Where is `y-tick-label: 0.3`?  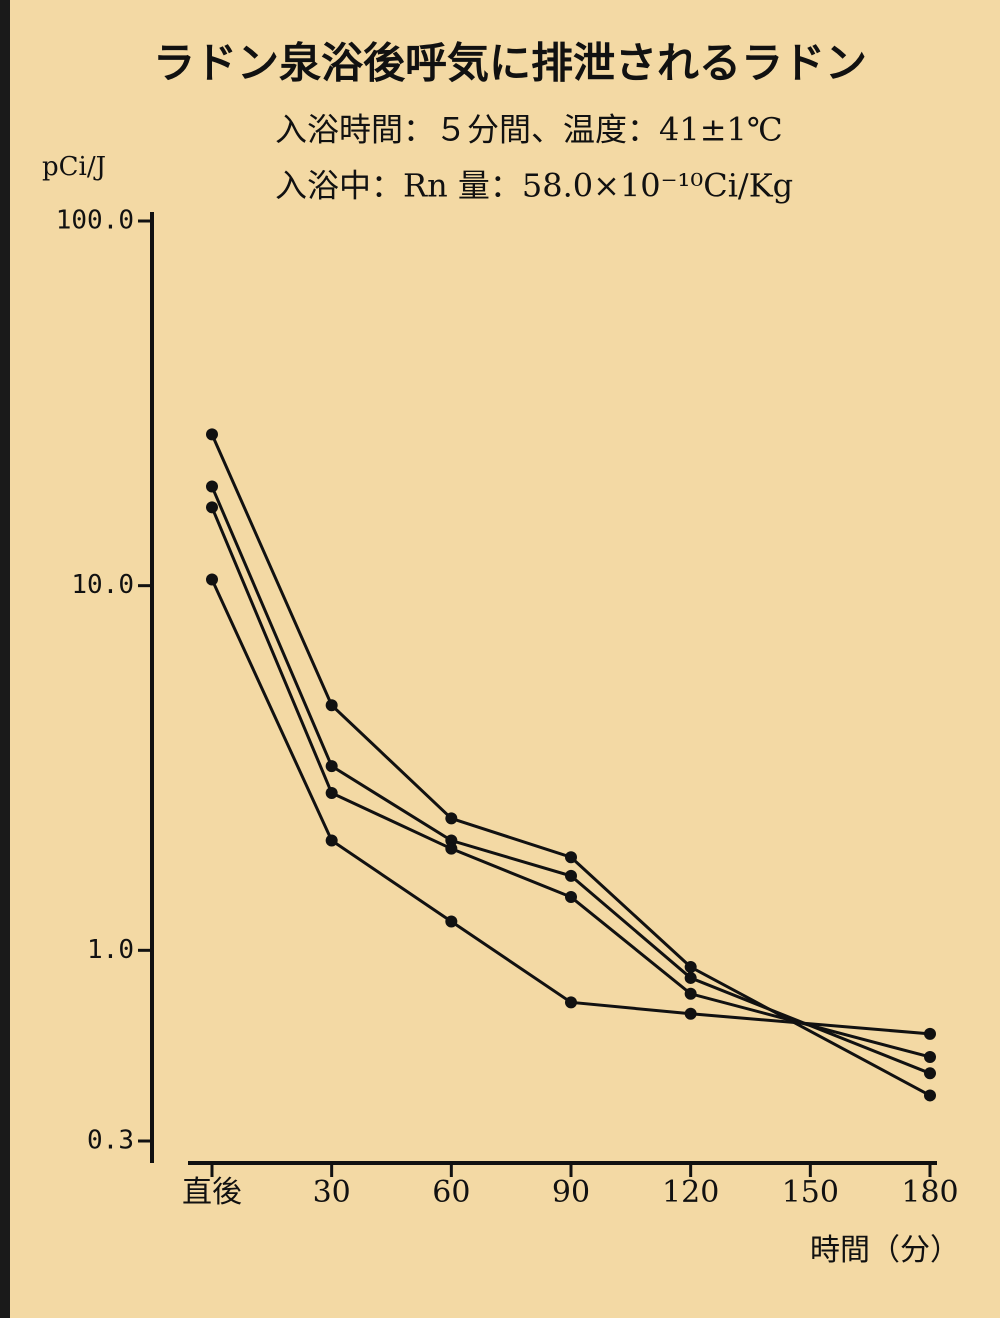 y-tick-label: 0.3 is located at coordinates (110, 1141).